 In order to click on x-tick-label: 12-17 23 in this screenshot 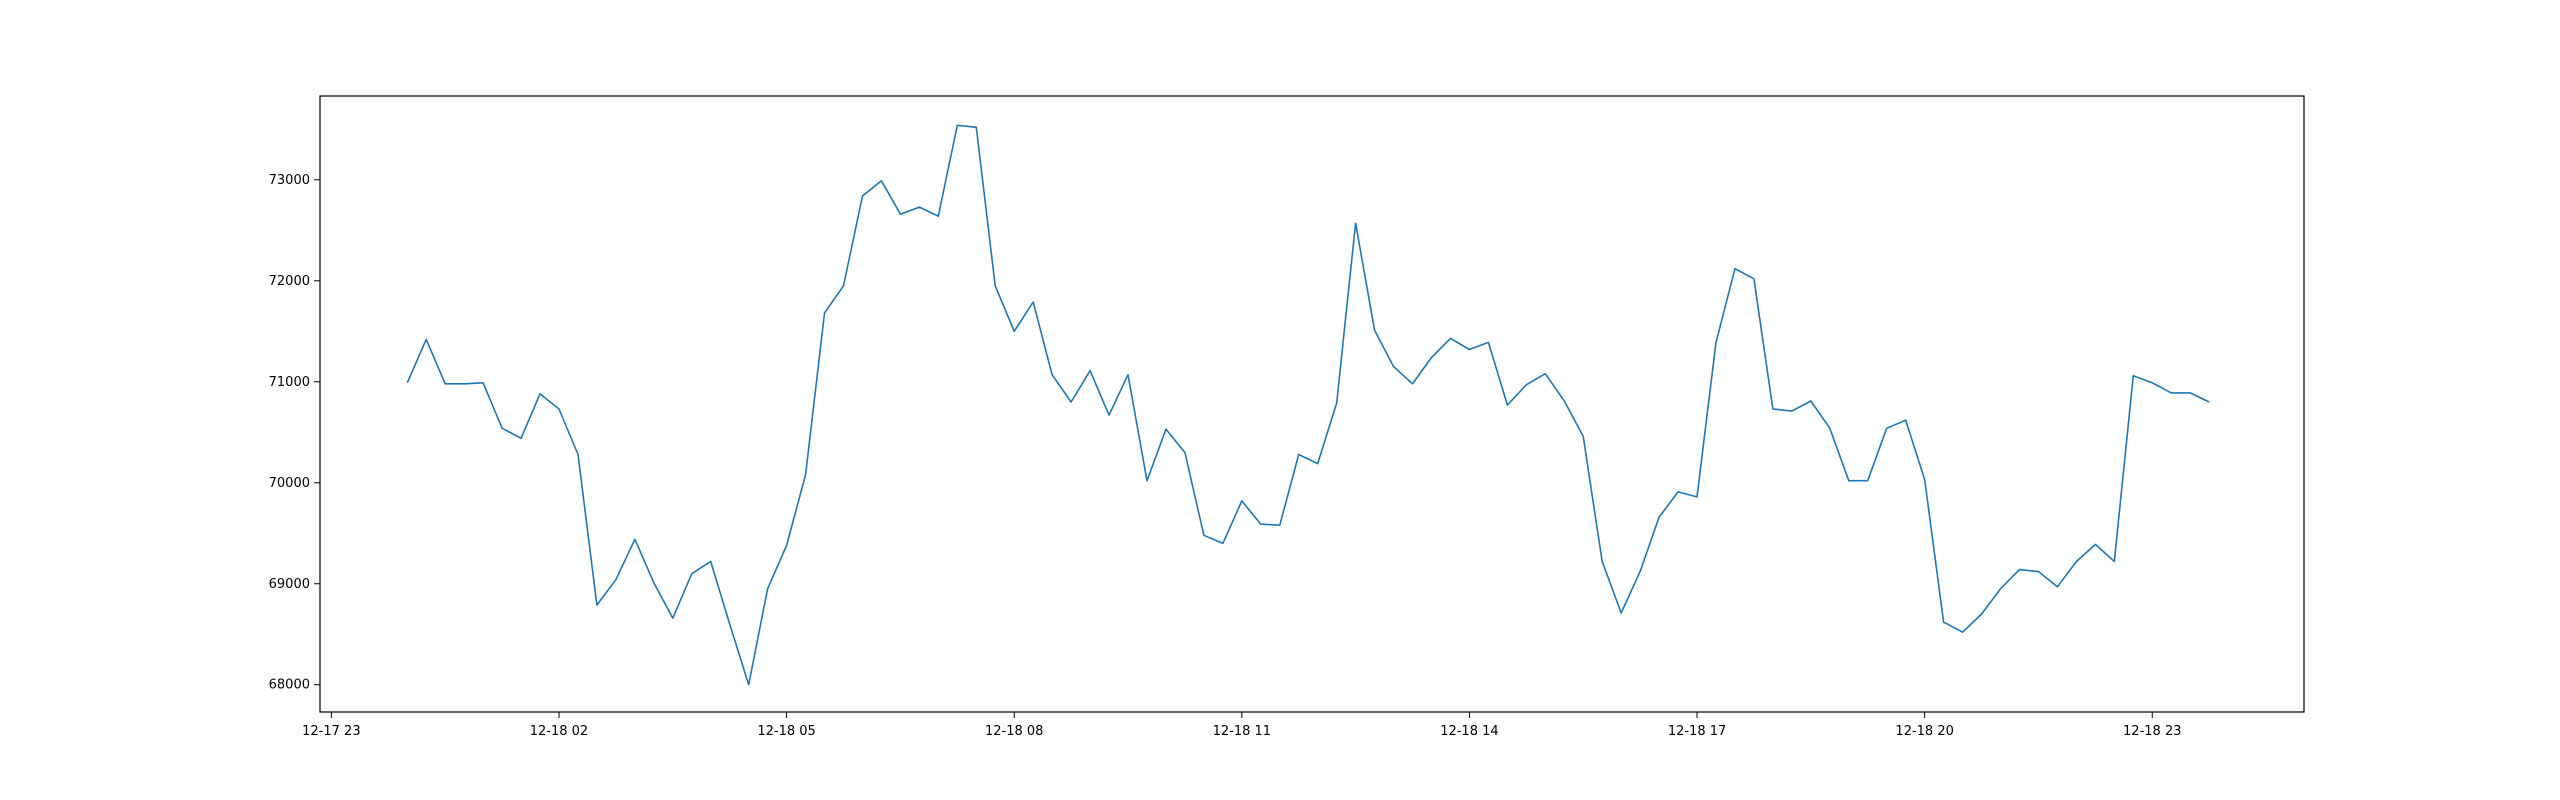, I will do `click(331, 731)`.